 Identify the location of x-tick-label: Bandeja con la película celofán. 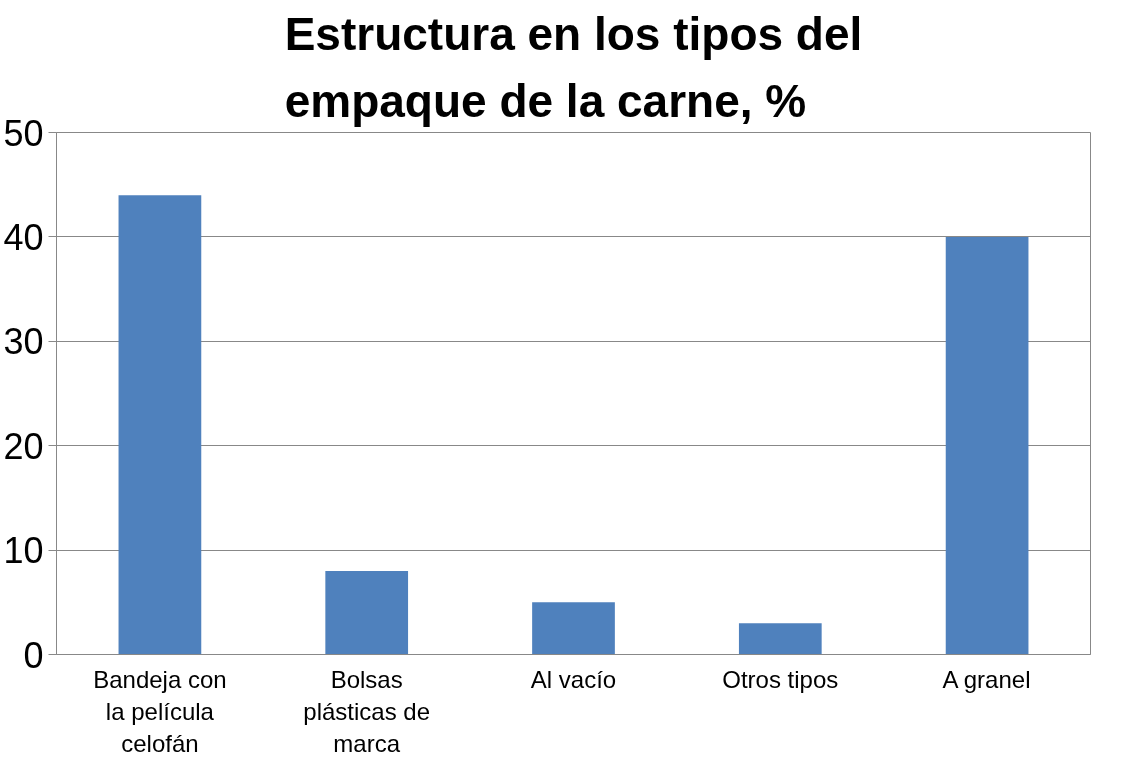
(160, 711).